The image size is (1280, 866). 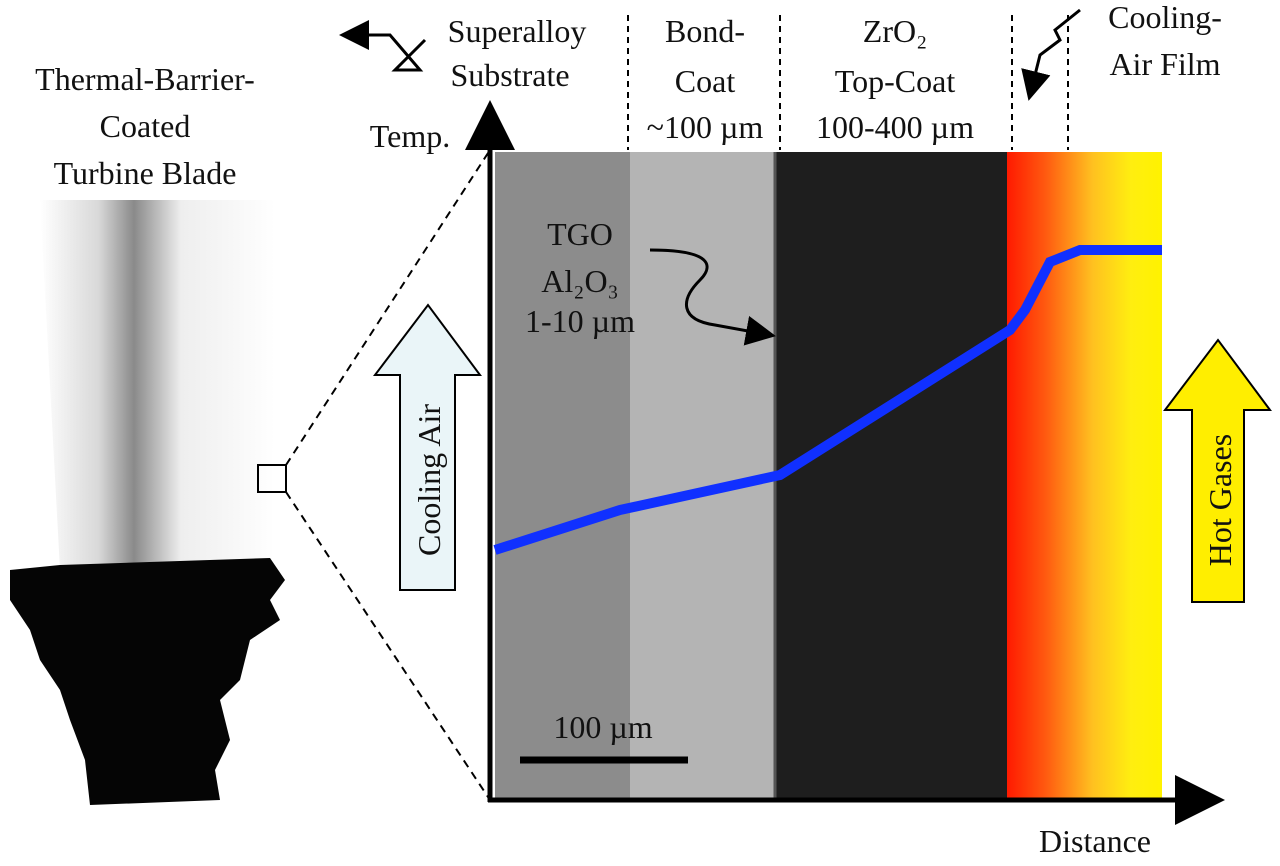 What do you see at coordinates (705, 31) in the screenshot?
I see `layer-label: Bond-` at bounding box center [705, 31].